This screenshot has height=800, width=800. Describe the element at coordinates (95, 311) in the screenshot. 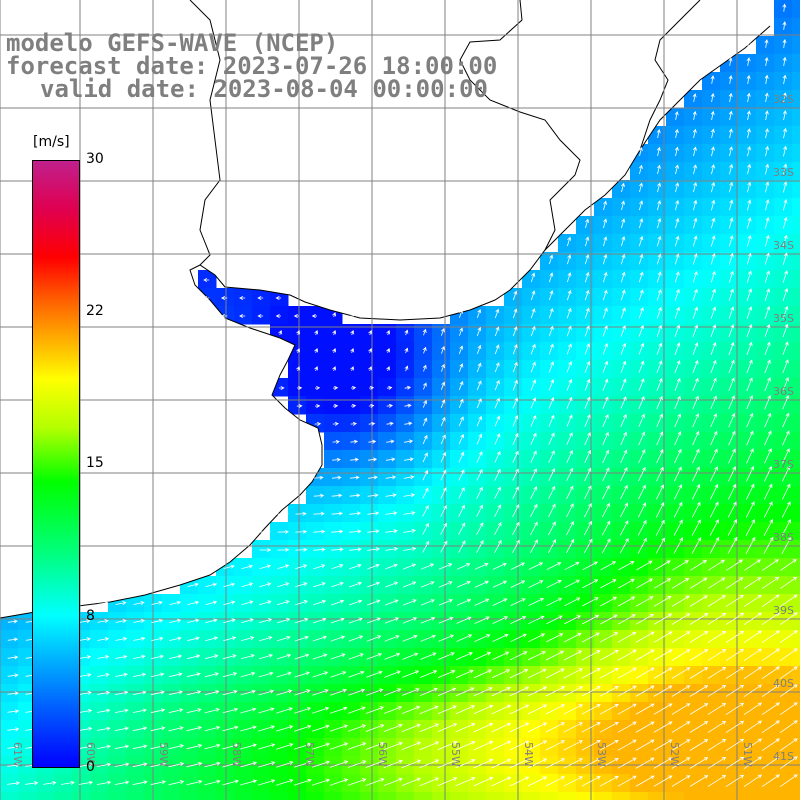

I see `colorbar-tick-22: 22` at that location.